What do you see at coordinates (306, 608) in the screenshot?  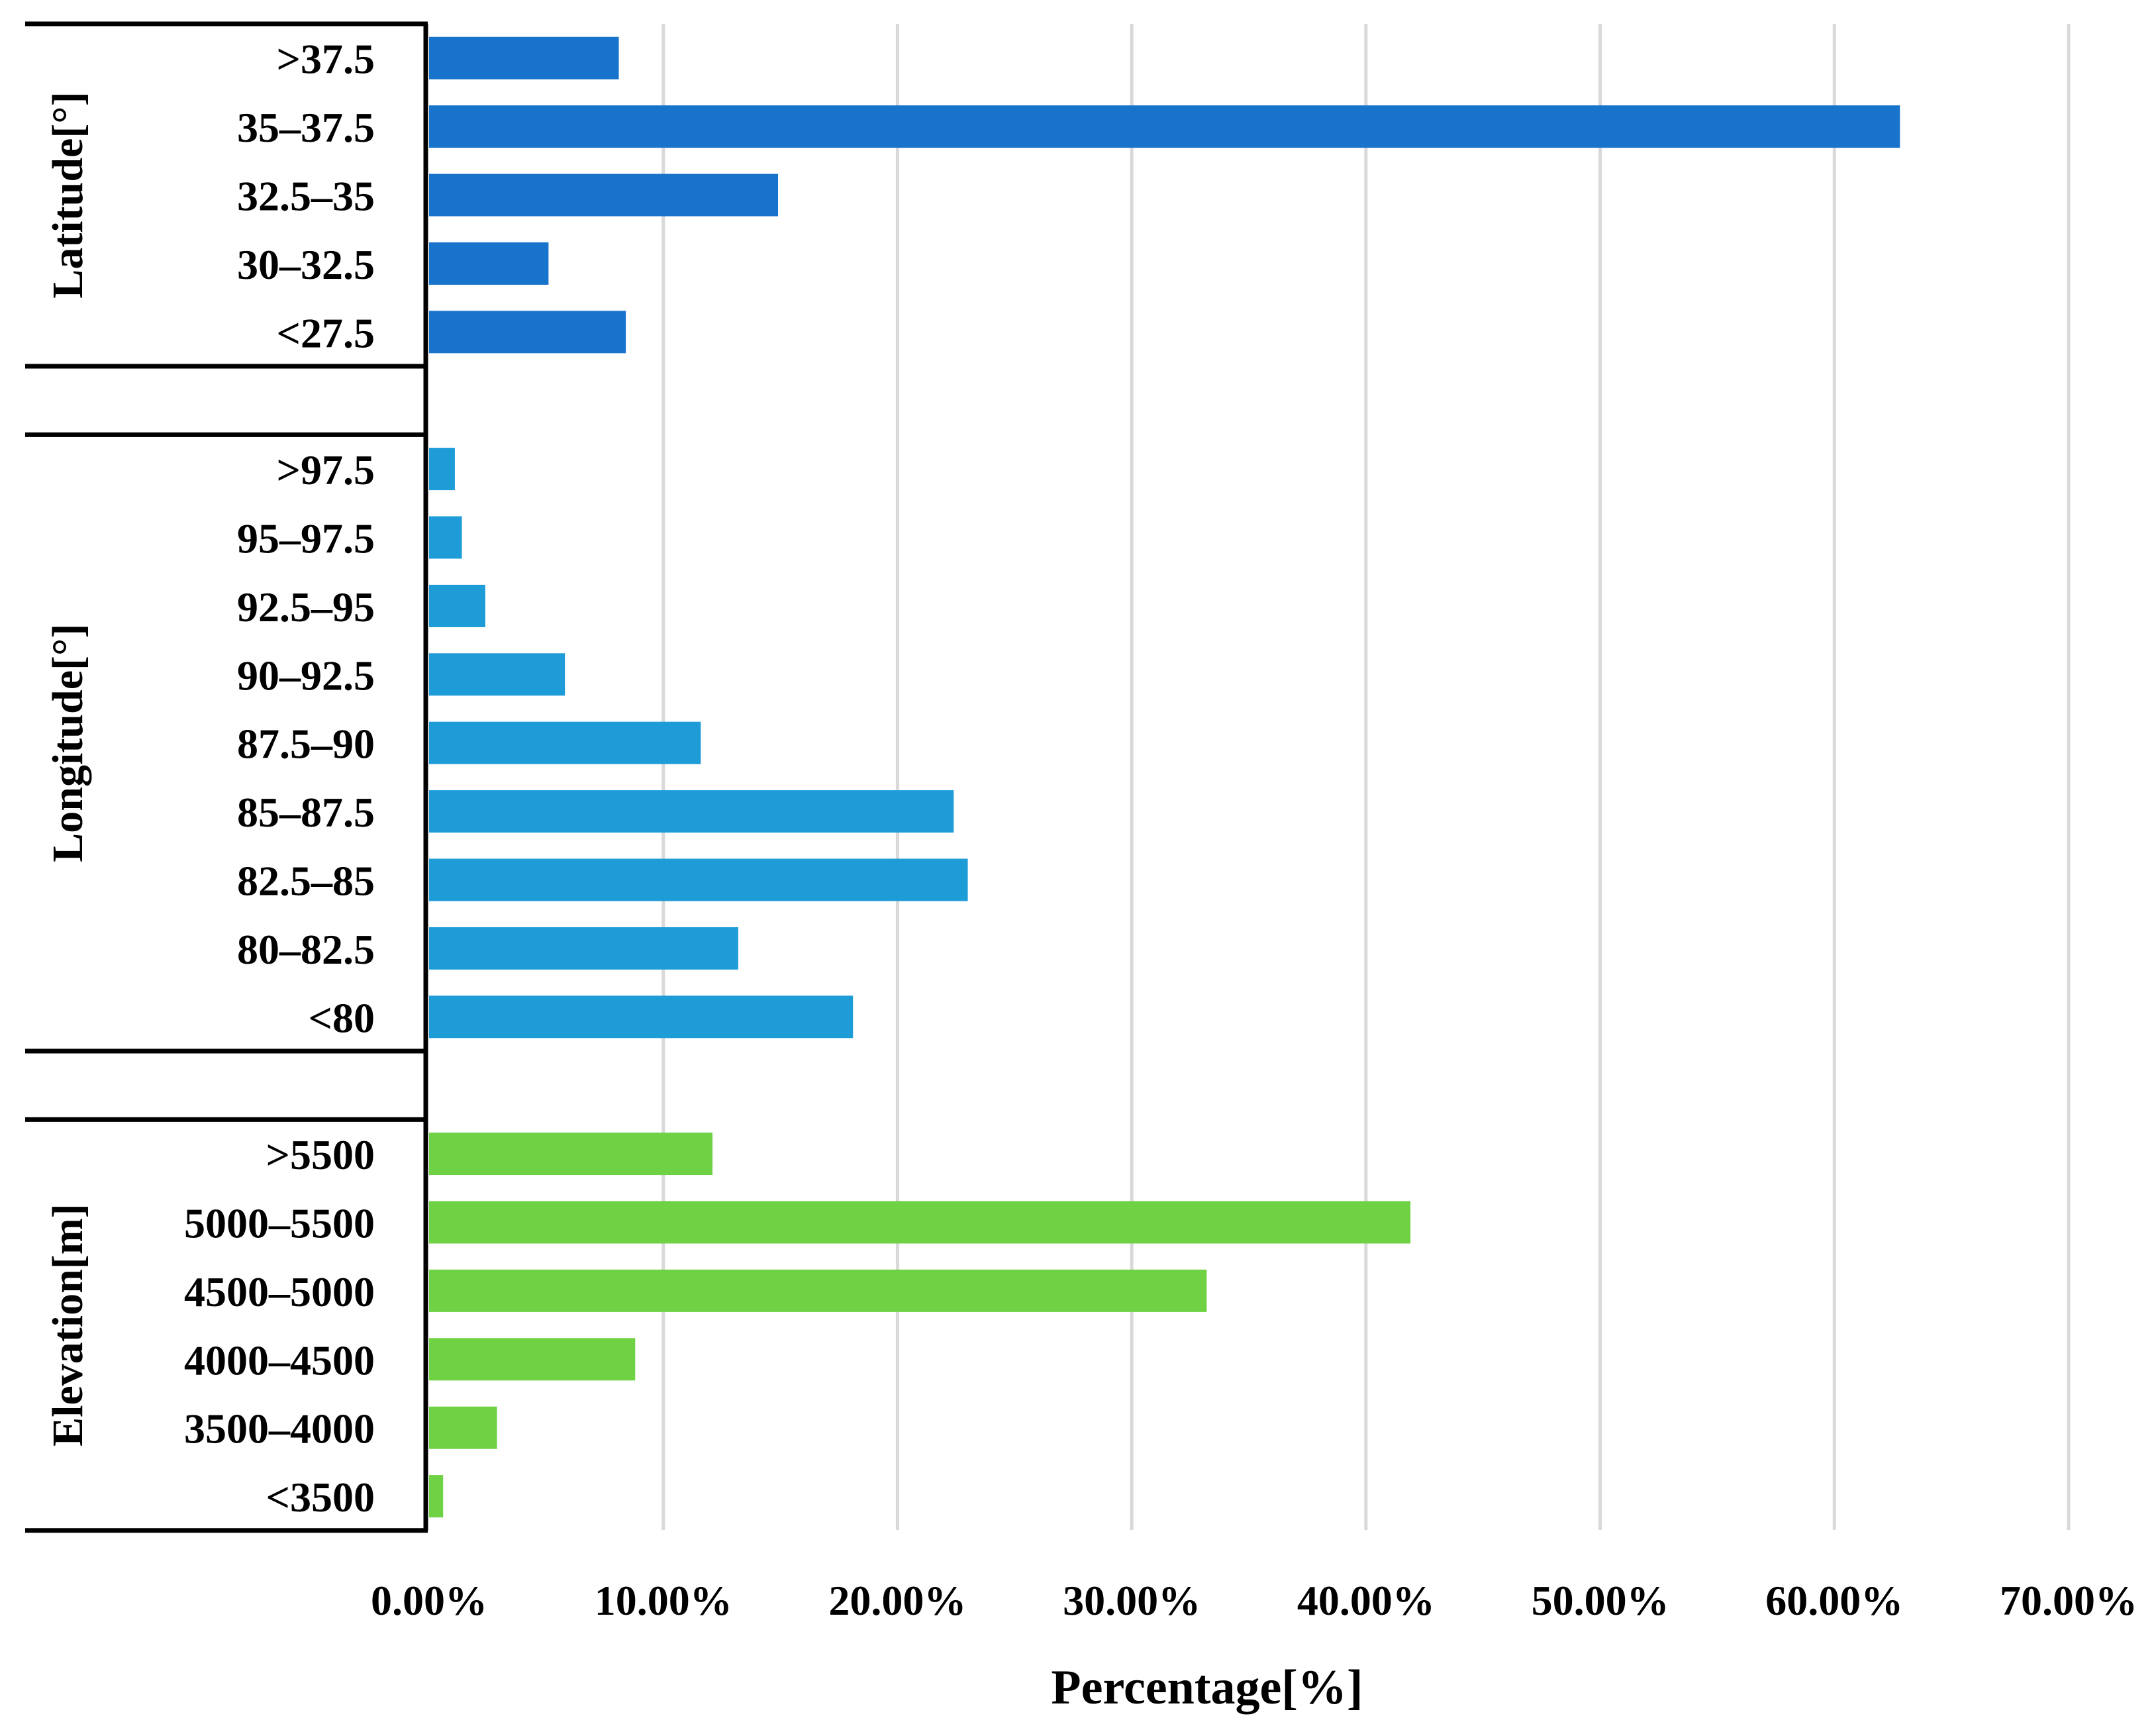 I see `category-label: 92.5–95` at bounding box center [306, 608].